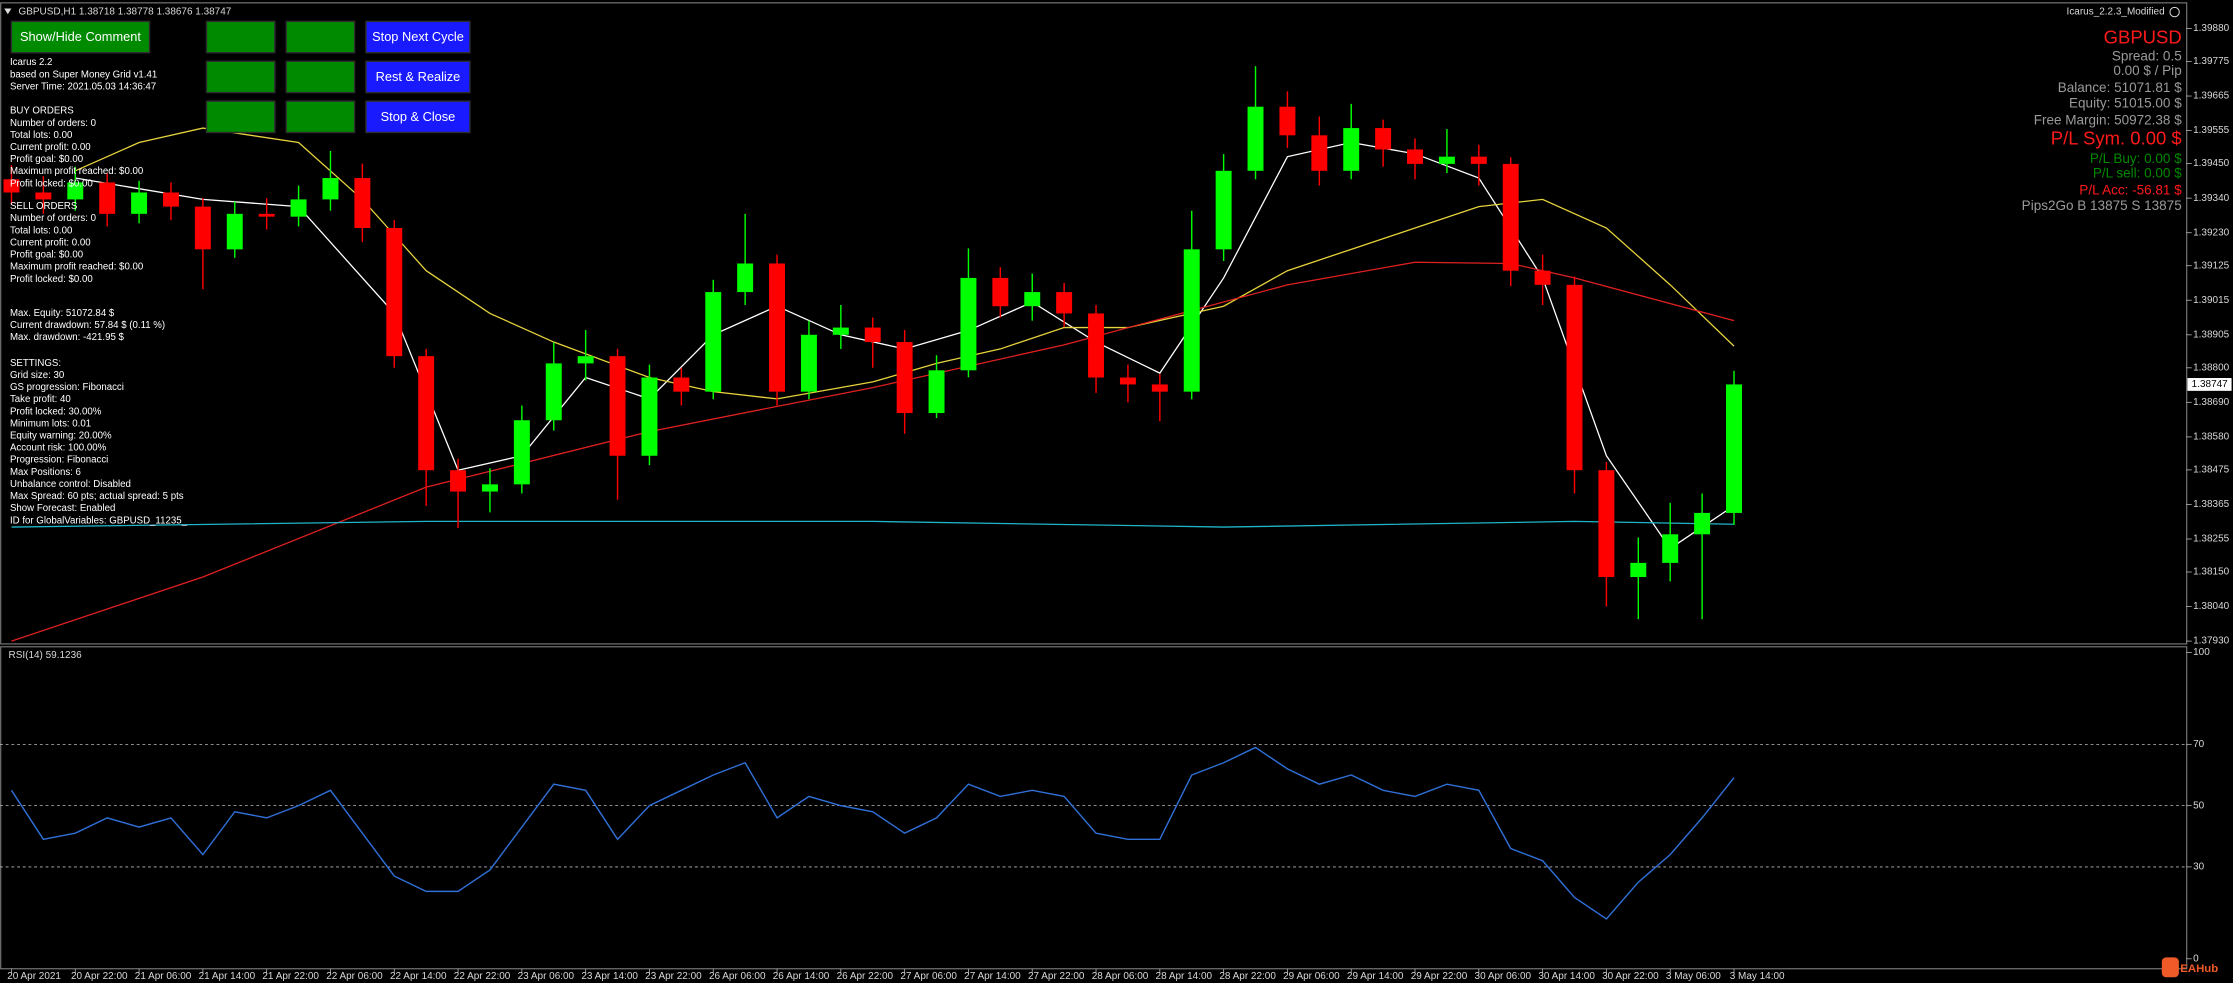  What do you see at coordinates (2136, 158) in the screenshot?
I see `dash-pl-buy: P/L Buy: 0.00 $` at bounding box center [2136, 158].